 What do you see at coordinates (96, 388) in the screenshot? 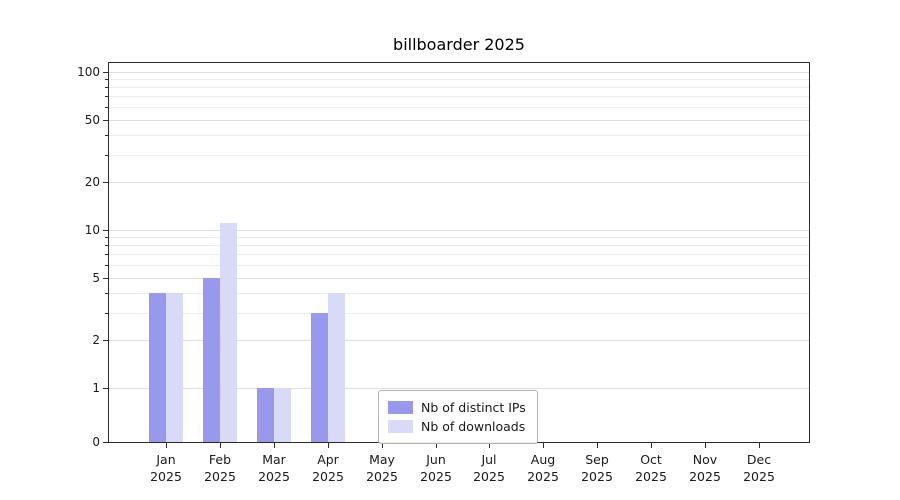
I see `y-tick-label: 1` at bounding box center [96, 388].